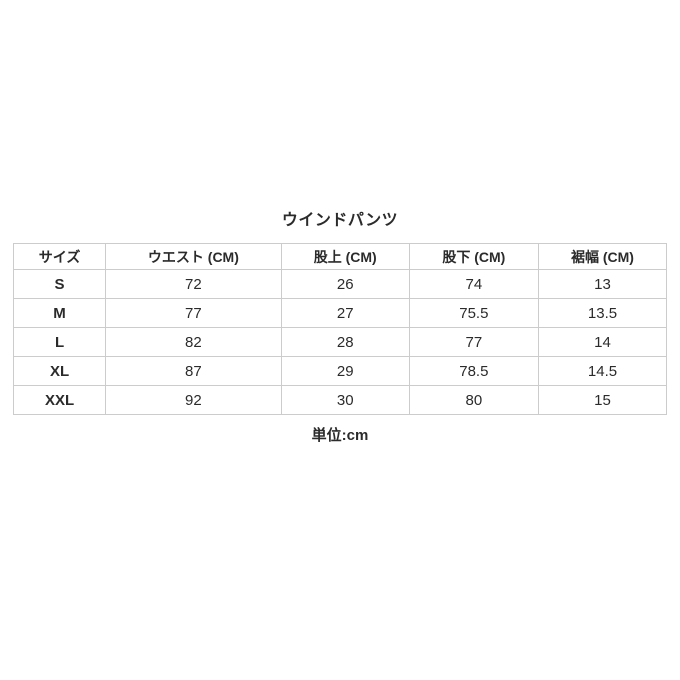 This screenshot has height=680, width=680. What do you see at coordinates (602, 371) in the screenshot?
I see `value-cell-hem_width: 14.5` at bounding box center [602, 371].